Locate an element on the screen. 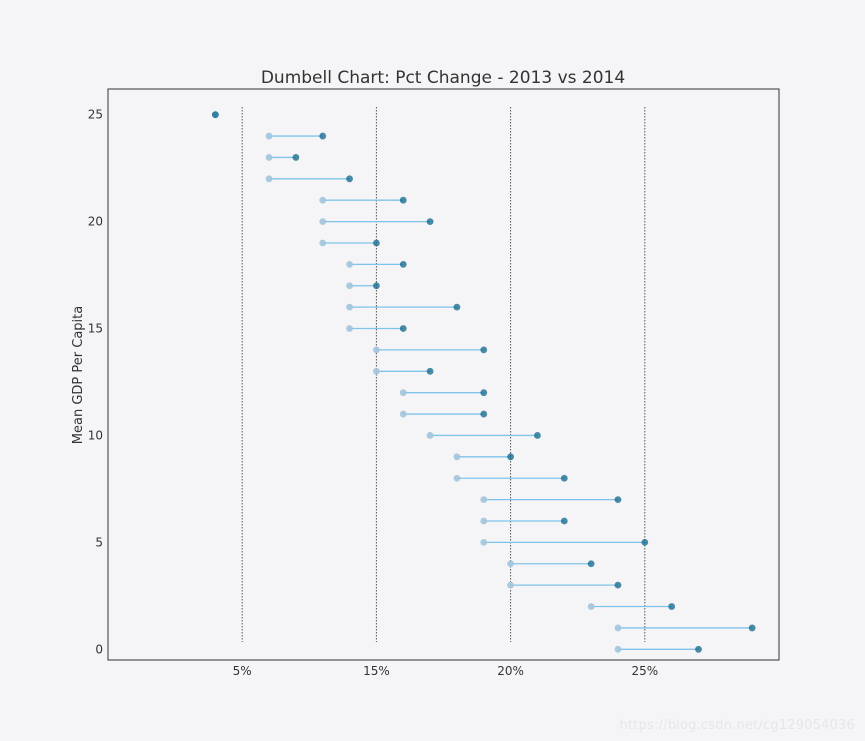 The width and height of the screenshot is (865, 741). watermark-text: https://blog.csdn.net/cg129054036 is located at coordinates (737, 725).